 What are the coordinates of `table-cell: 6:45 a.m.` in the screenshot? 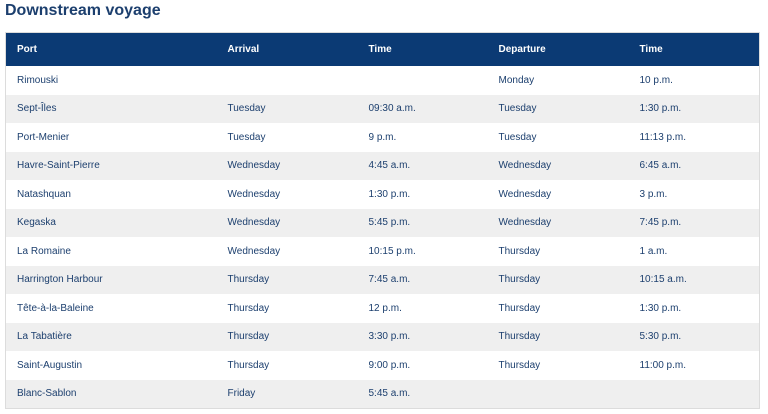 It's located at (694, 165).